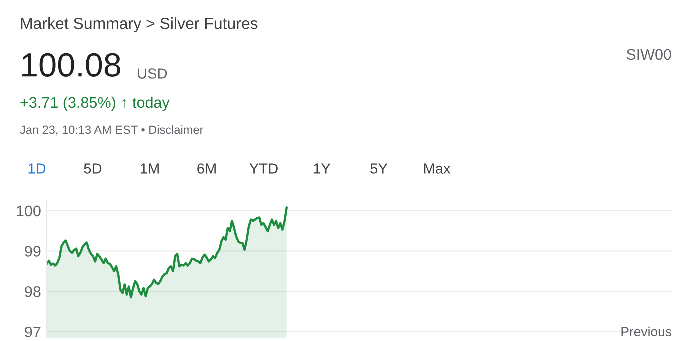 The image size is (680, 341). Describe the element at coordinates (379, 169) in the screenshot. I see `text: 5Y` at that location.